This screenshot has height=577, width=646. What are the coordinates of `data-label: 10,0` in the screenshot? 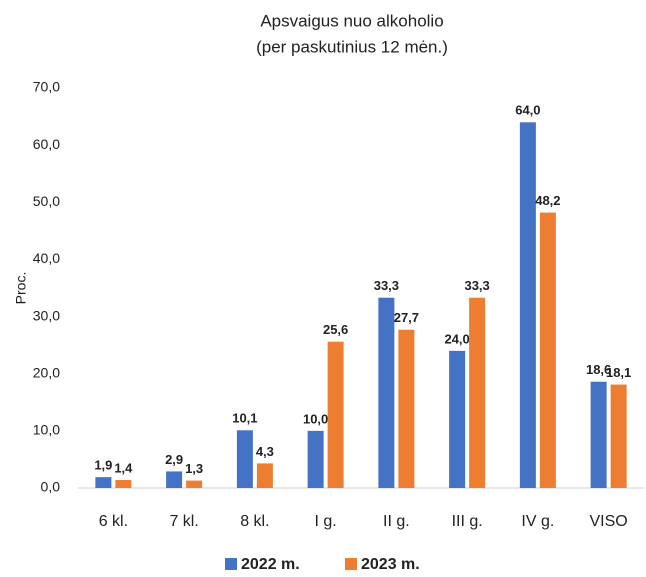 It's located at (315, 418).